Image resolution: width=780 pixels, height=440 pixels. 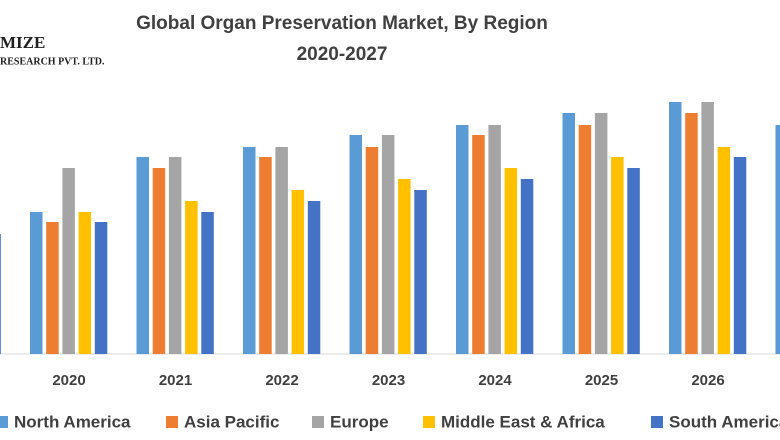 I want to click on x-tick-label: 2021, so click(x=175, y=380).